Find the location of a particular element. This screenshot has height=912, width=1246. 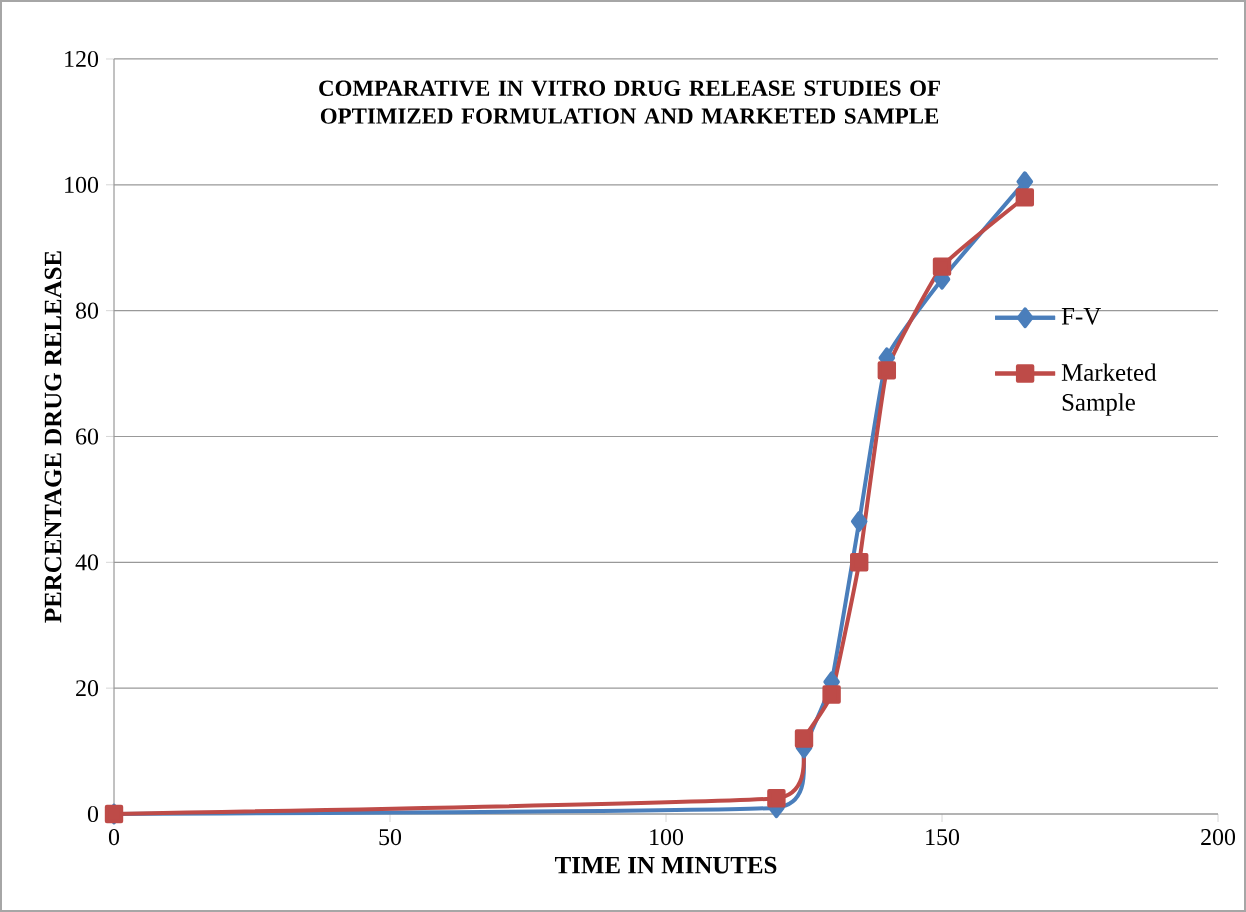

y-tick-label: 20 is located at coordinates (87, 688).